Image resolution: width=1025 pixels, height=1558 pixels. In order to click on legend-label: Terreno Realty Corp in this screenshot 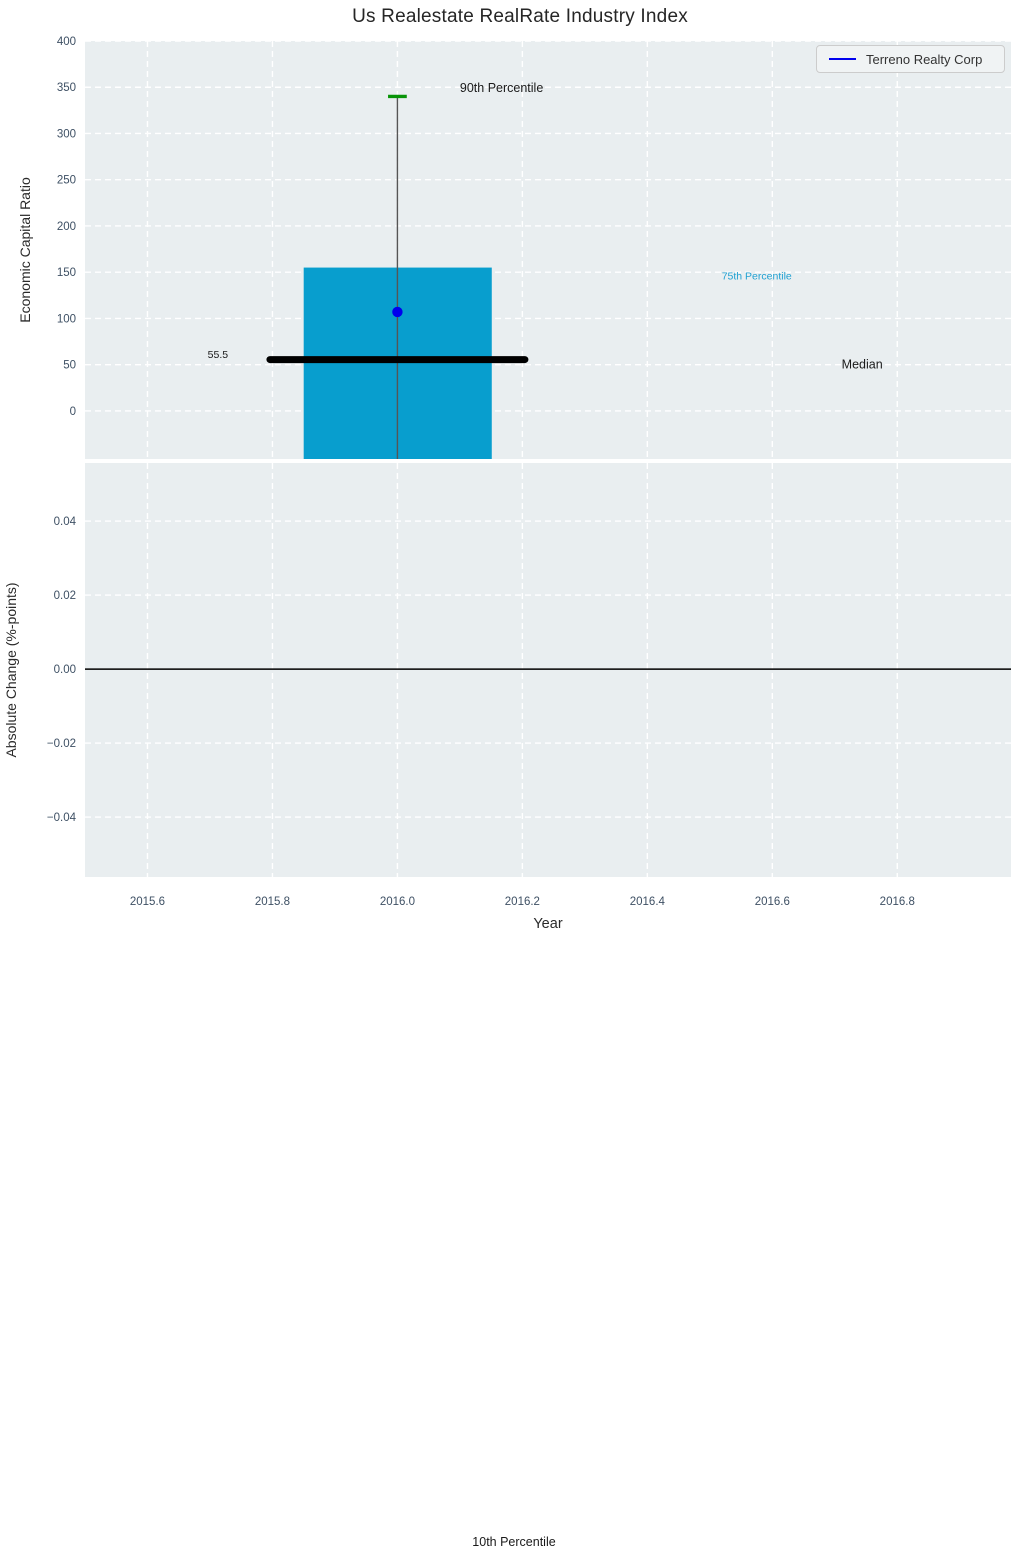, I will do `click(924, 59)`.